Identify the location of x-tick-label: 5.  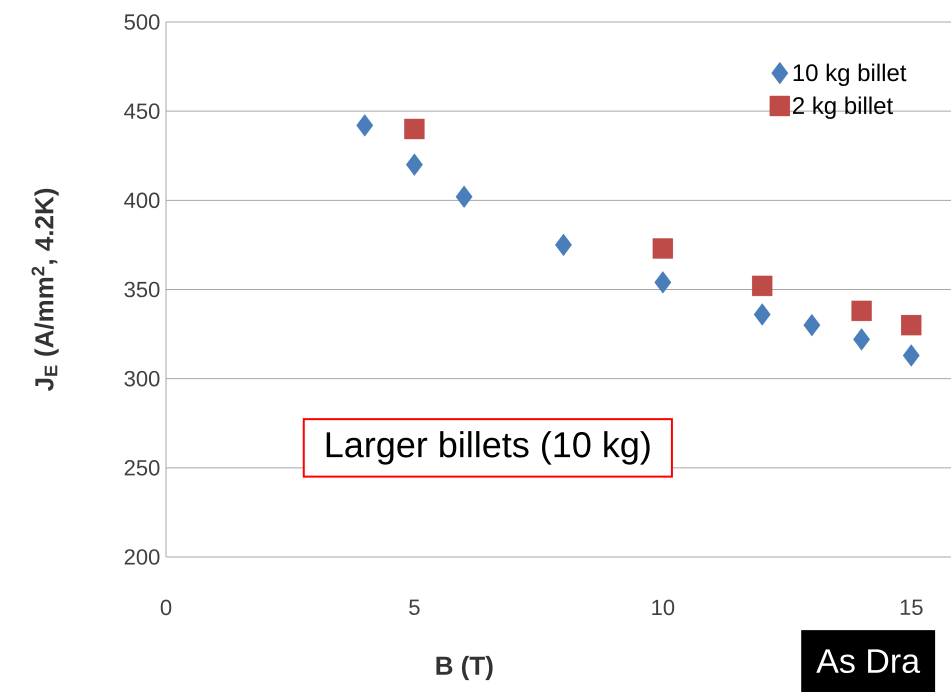
(414, 608).